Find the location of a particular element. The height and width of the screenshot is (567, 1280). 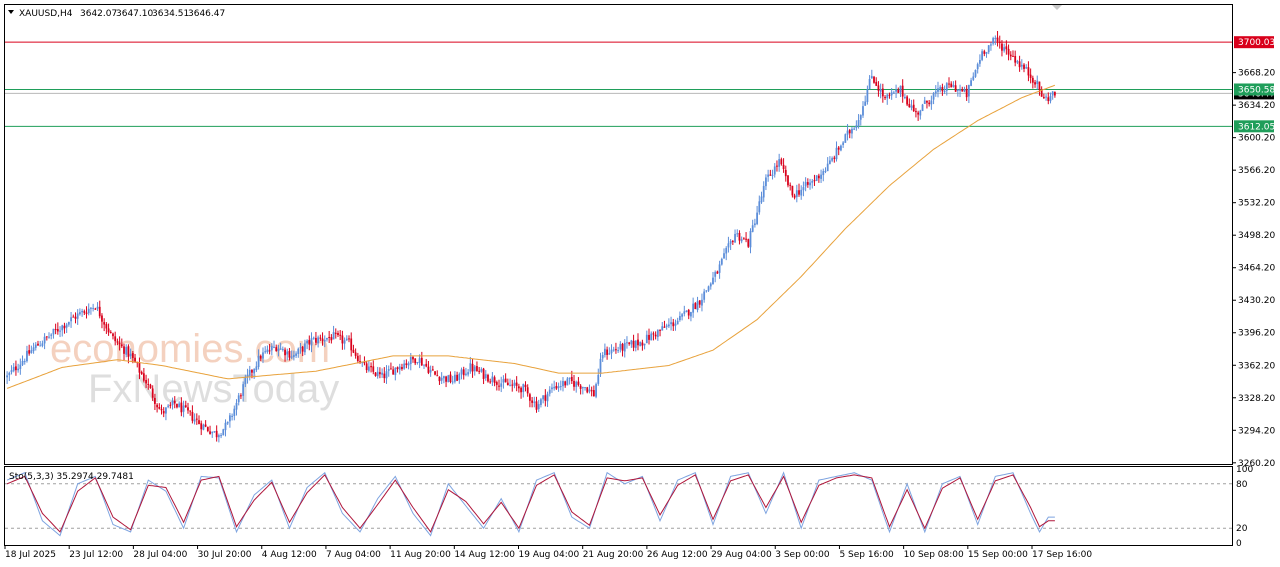

symbol-dropdown-icon is located at coordinates (11, 12).